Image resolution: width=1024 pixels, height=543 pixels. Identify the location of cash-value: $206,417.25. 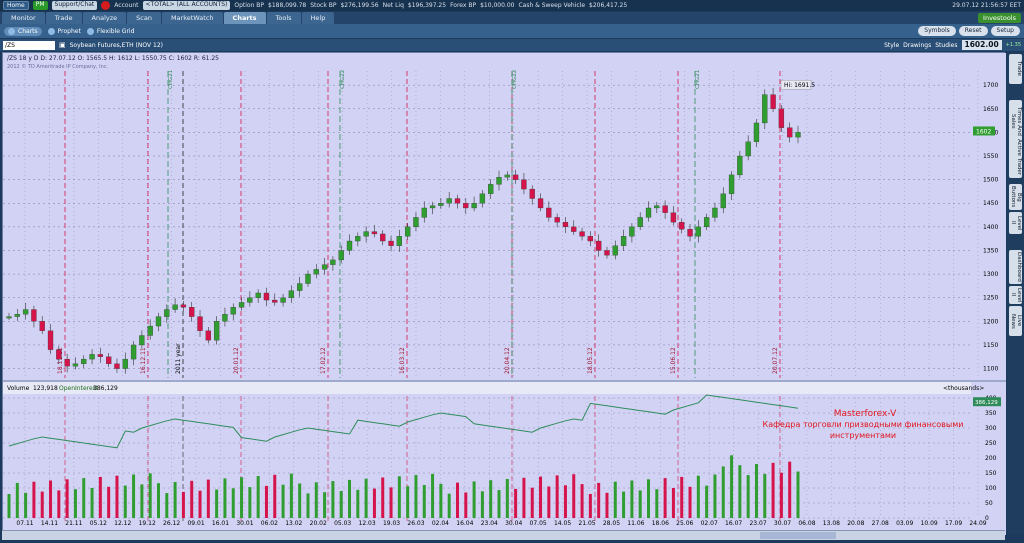
(608, 5).